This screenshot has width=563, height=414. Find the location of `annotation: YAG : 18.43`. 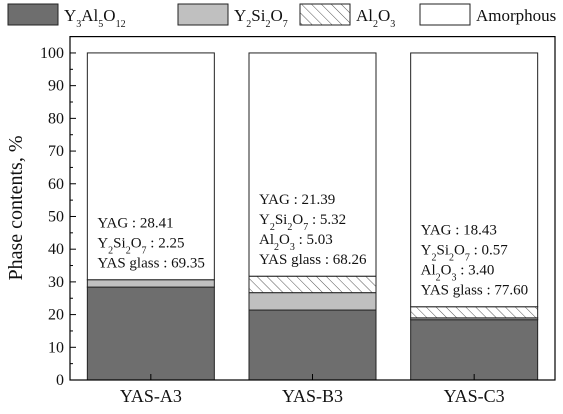

annotation: YAG : 18.43 is located at coordinates (459, 231).